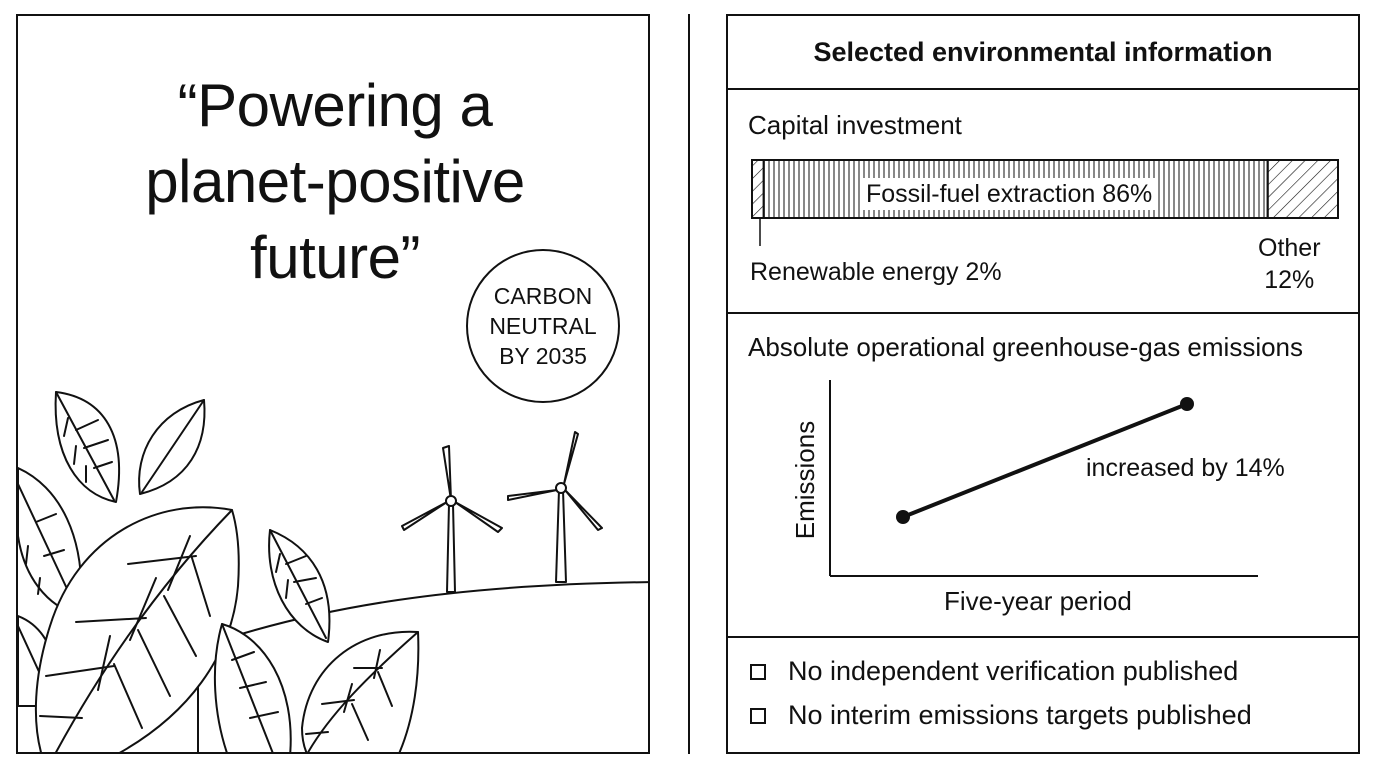  What do you see at coordinates (1302, 189) in the screenshot?
I see `bar-segment-other` at bounding box center [1302, 189].